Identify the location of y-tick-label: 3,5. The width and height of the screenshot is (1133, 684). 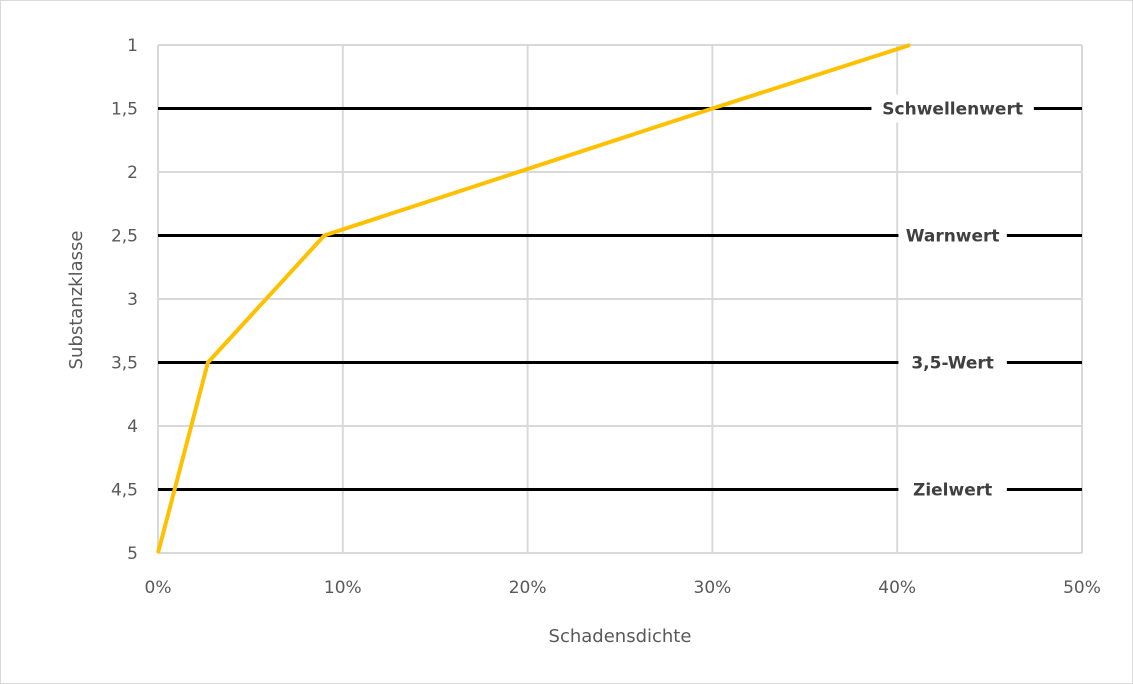
(124, 364).